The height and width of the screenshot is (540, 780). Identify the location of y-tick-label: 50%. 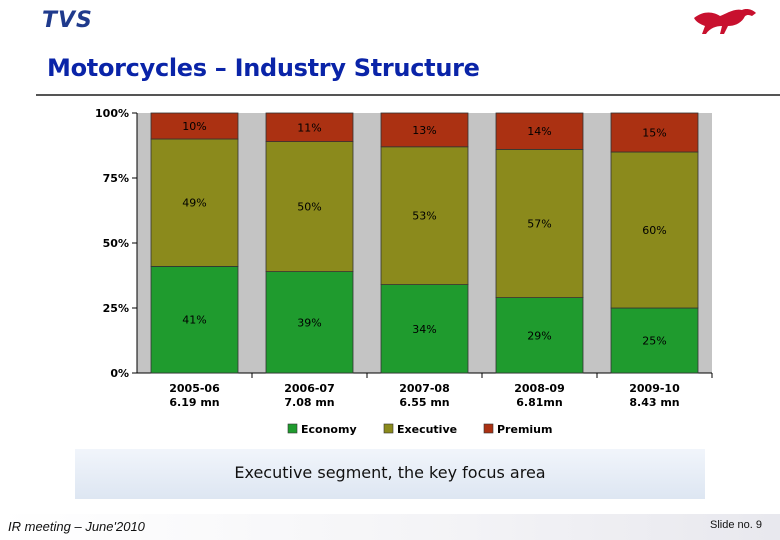
(116, 243).